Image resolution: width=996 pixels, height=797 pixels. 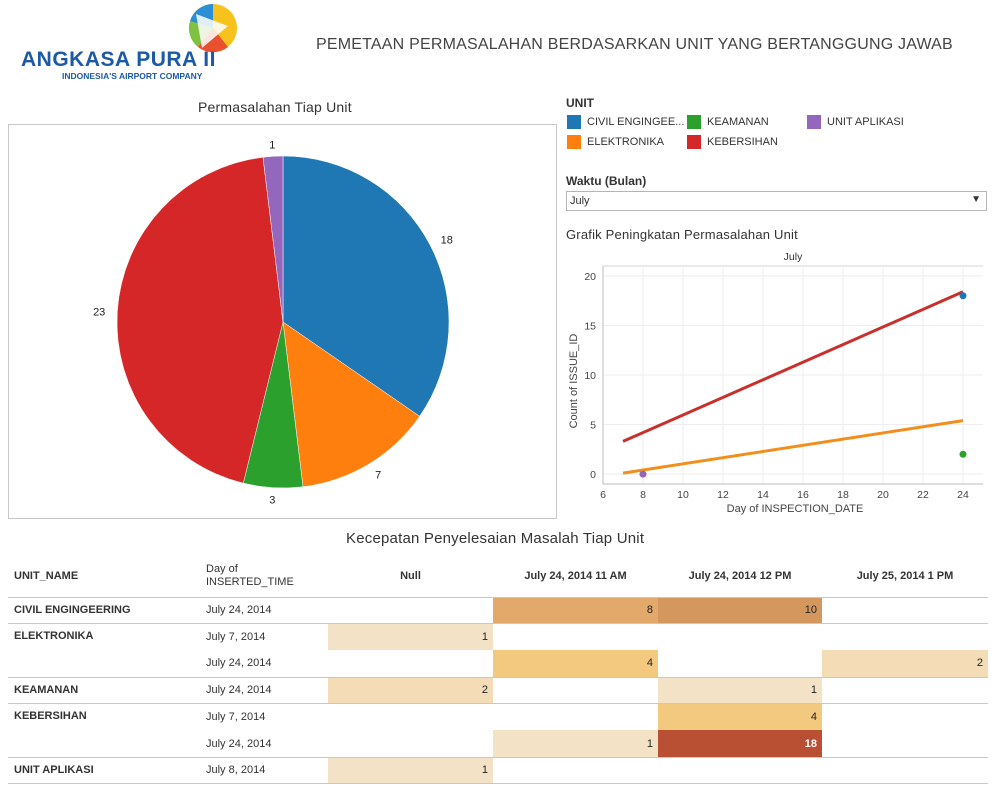 I want to click on legend-label: ELEKTRONIKA, so click(x=626, y=142).